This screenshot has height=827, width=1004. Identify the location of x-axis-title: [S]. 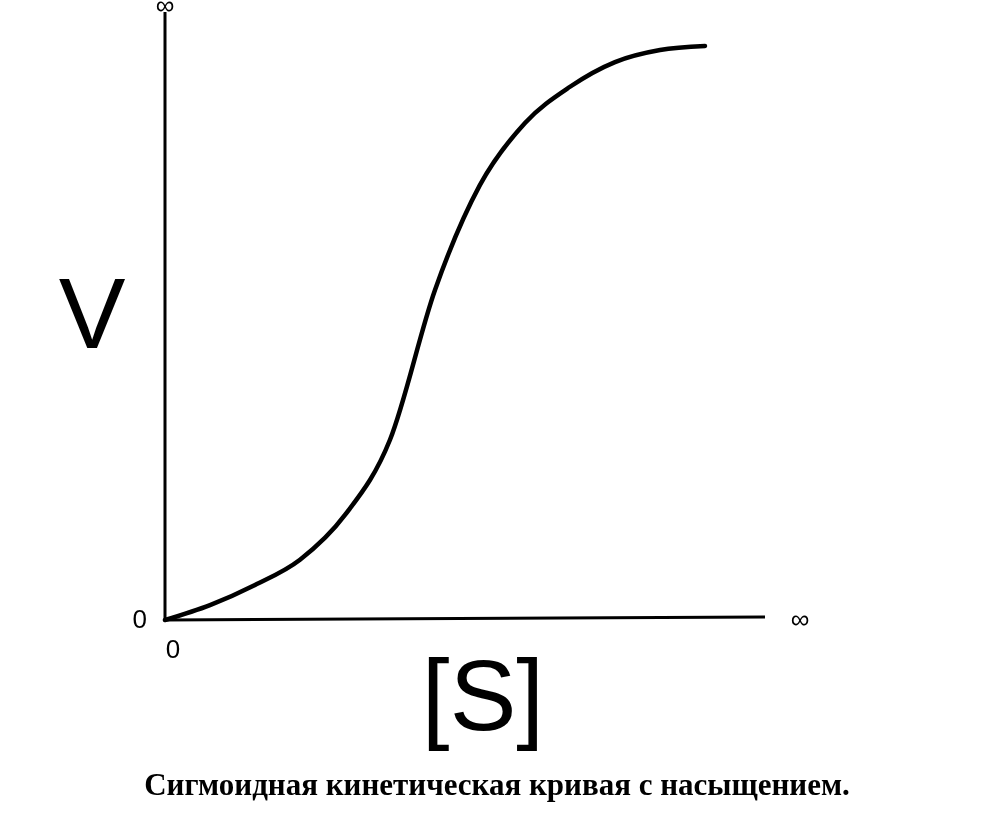
(483, 695).